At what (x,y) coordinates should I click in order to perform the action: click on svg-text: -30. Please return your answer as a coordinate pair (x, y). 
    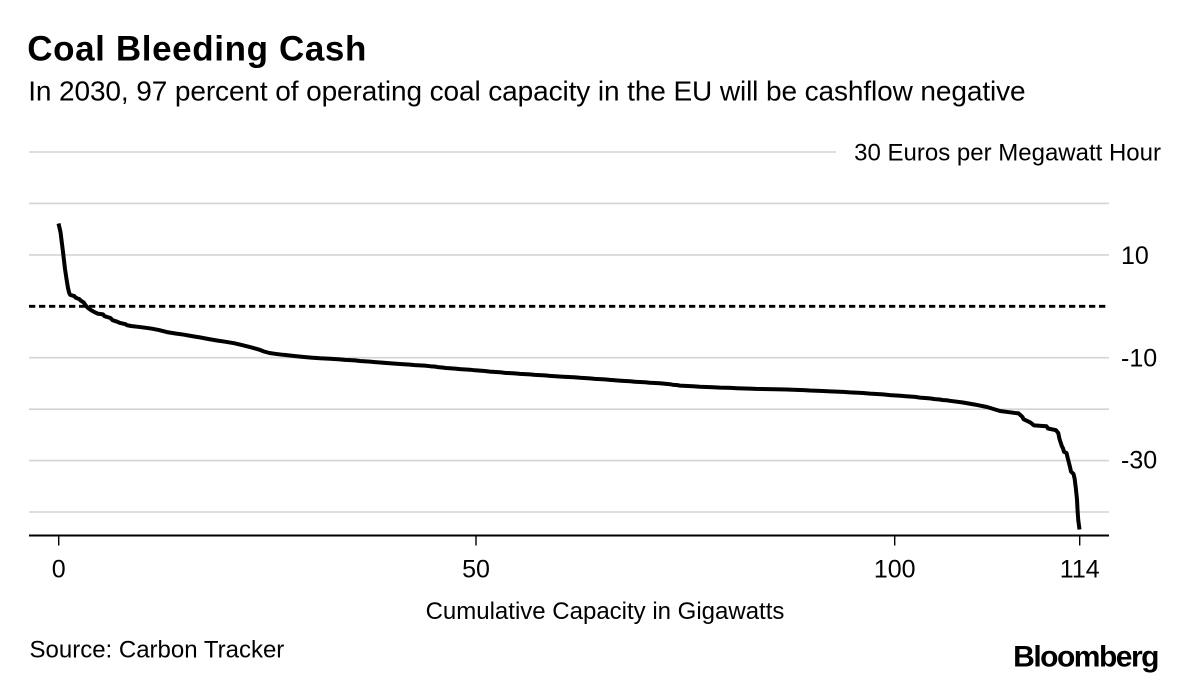
    Looking at the image, I should click on (1139, 460).